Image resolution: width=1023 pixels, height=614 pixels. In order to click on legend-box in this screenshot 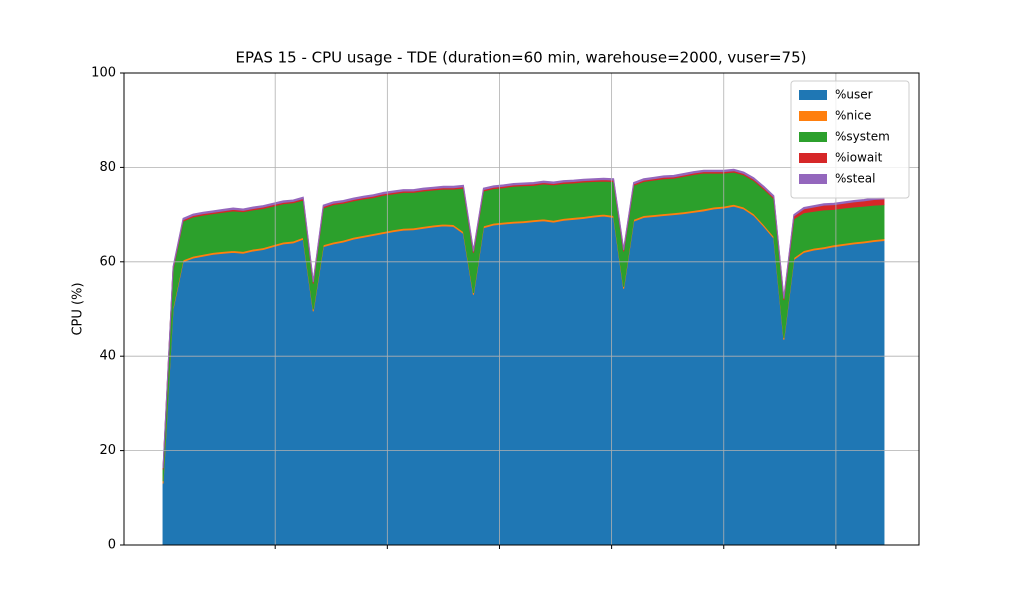, I will do `click(850, 139)`.